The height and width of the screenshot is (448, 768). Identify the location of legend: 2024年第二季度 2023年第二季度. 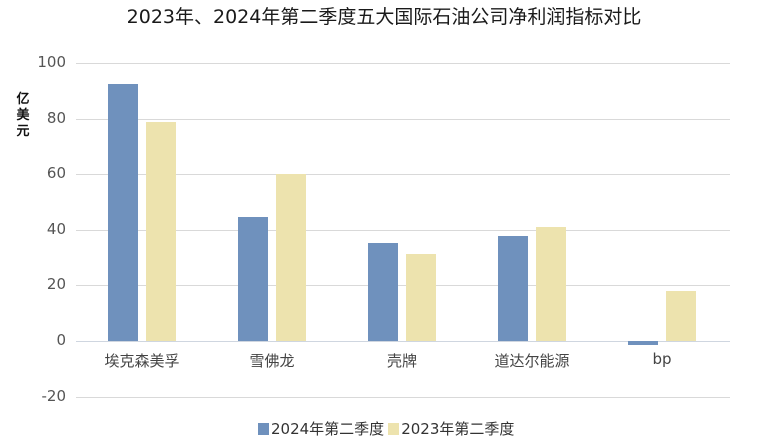
(388, 428).